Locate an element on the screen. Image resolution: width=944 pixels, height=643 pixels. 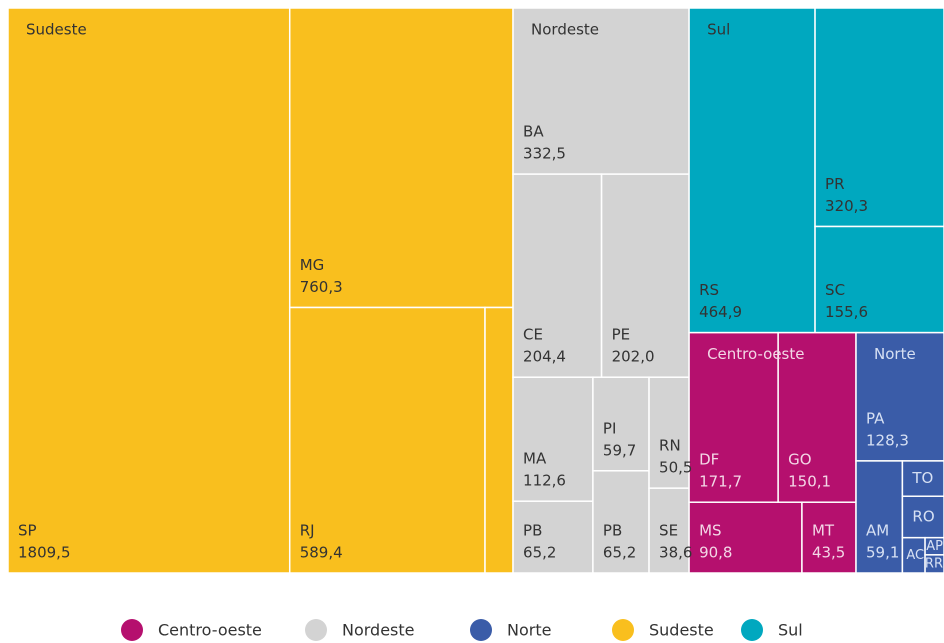
cell-label: BA is located at coordinates (533, 132).